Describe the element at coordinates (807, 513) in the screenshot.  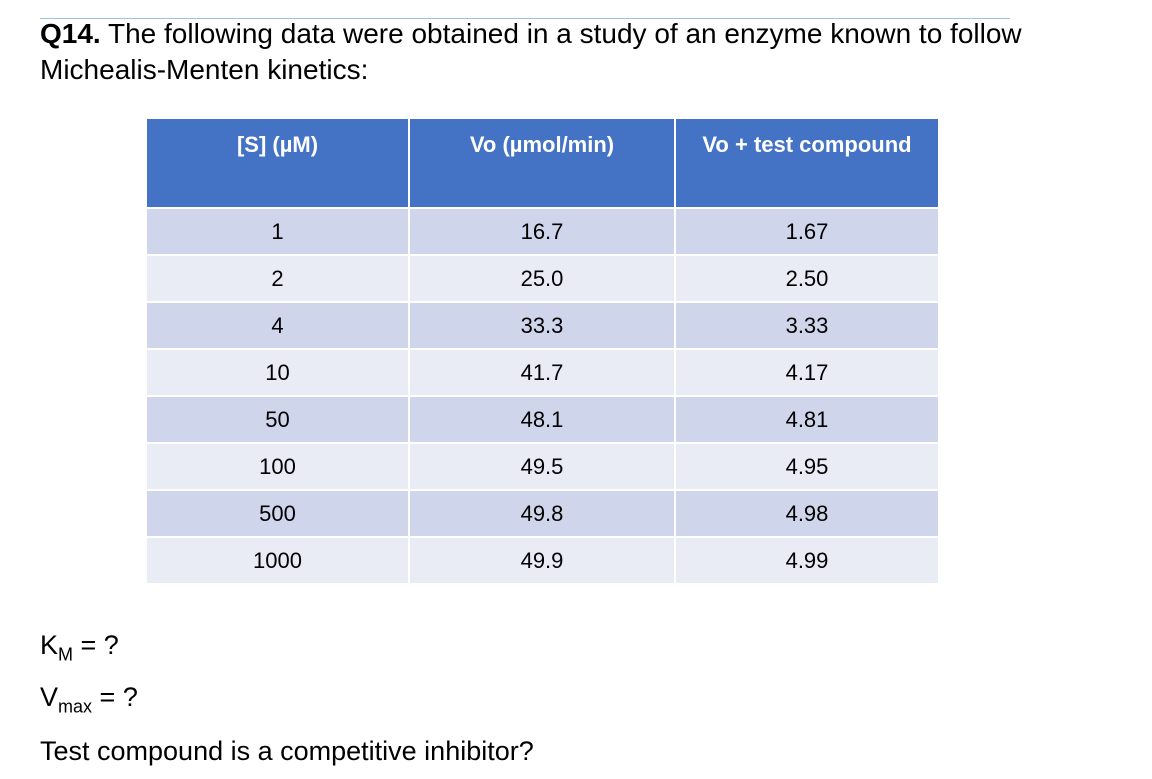
I see `table-cell: 4.98` at that location.